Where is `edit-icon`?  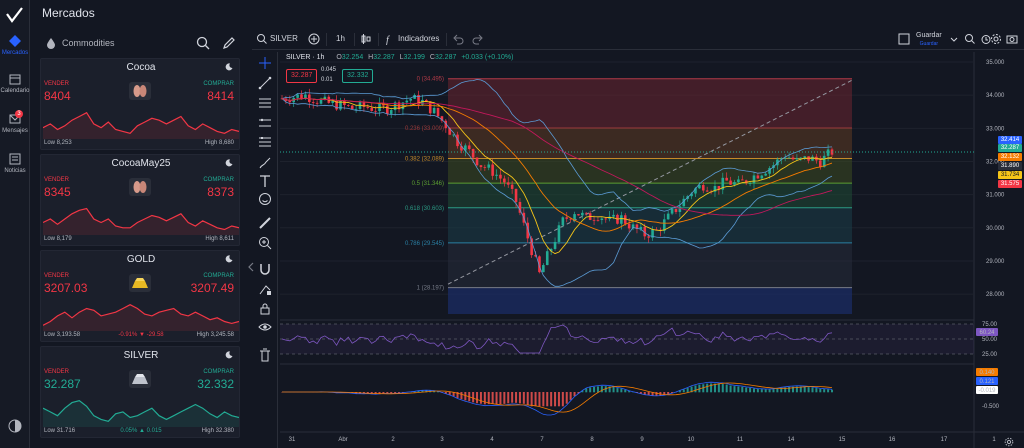
edit-icon is located at coordinates (229, 43).